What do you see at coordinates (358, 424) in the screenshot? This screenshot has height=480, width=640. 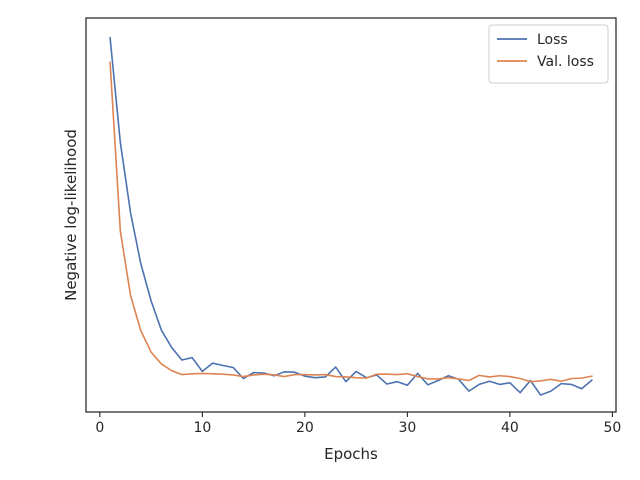 I see `x-axis-ticks: 0 10 20 30 40 50` at bounding box center [358, 424].